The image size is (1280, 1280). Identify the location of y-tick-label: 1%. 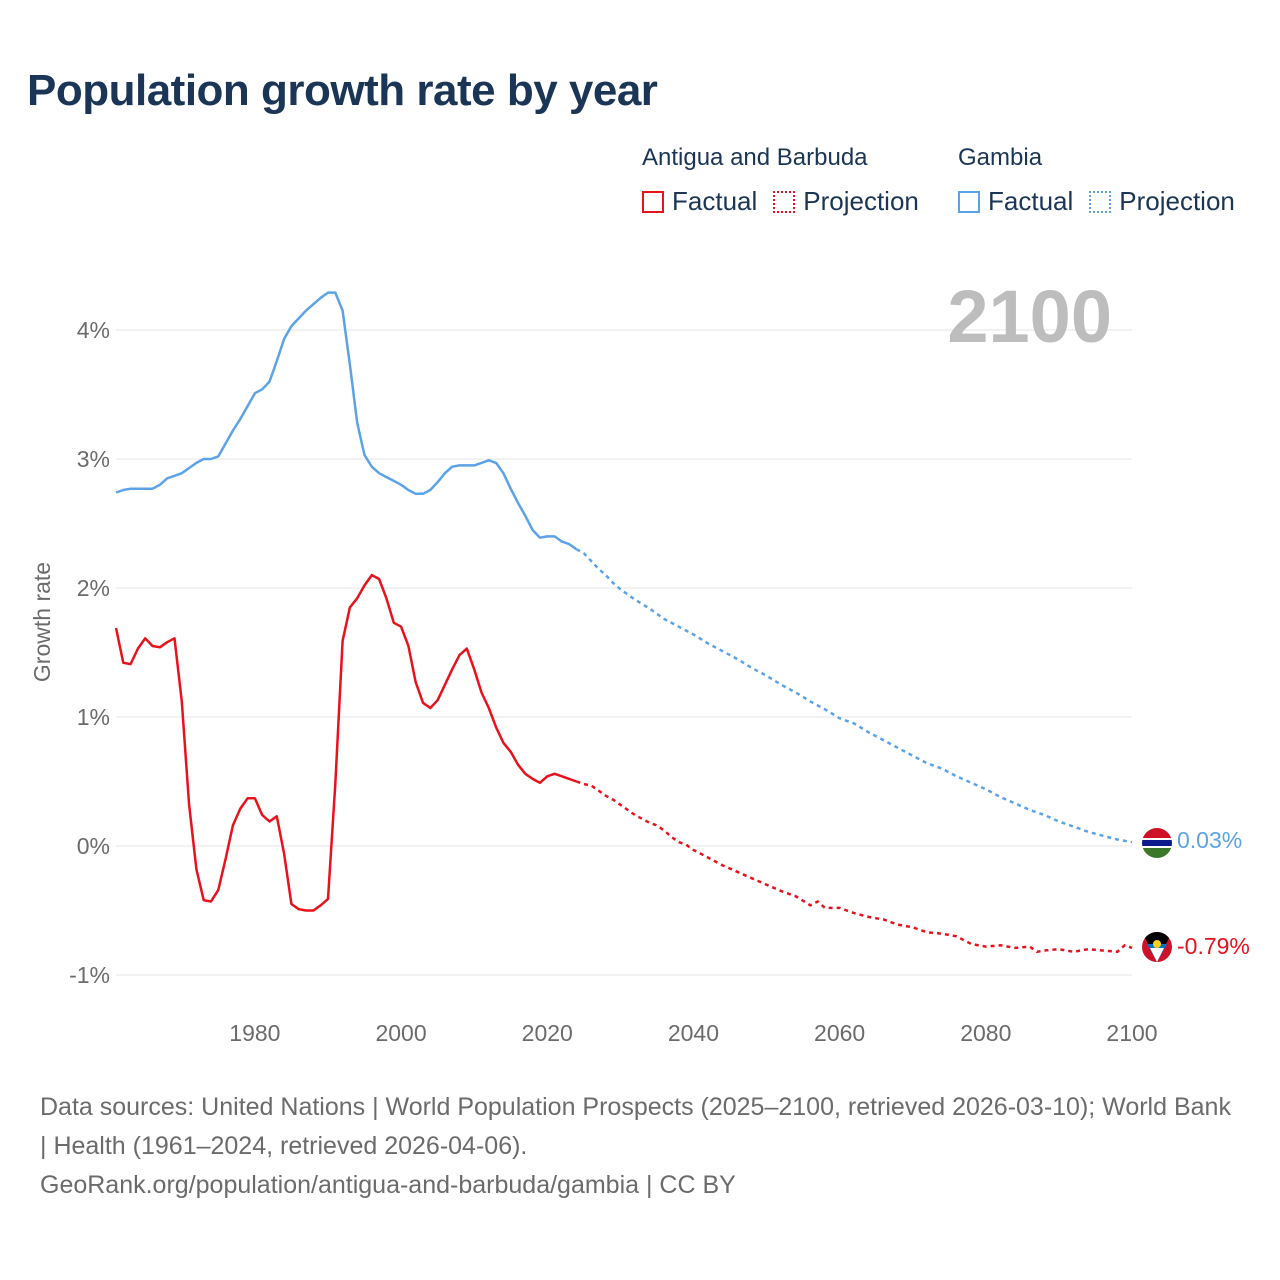
(93, 717).